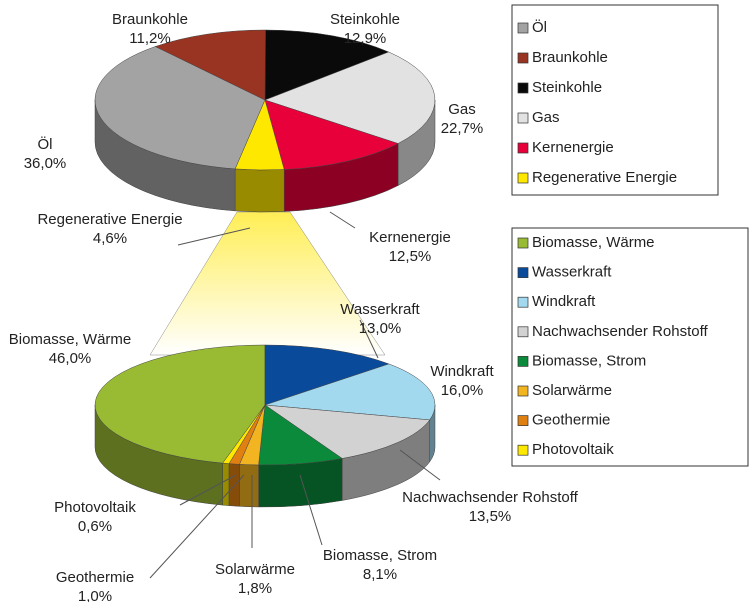 Image resolution: width=751 pixels, height=602 pixels. I want to click on legend-label: Regenerative Energie, so click(604, 177).